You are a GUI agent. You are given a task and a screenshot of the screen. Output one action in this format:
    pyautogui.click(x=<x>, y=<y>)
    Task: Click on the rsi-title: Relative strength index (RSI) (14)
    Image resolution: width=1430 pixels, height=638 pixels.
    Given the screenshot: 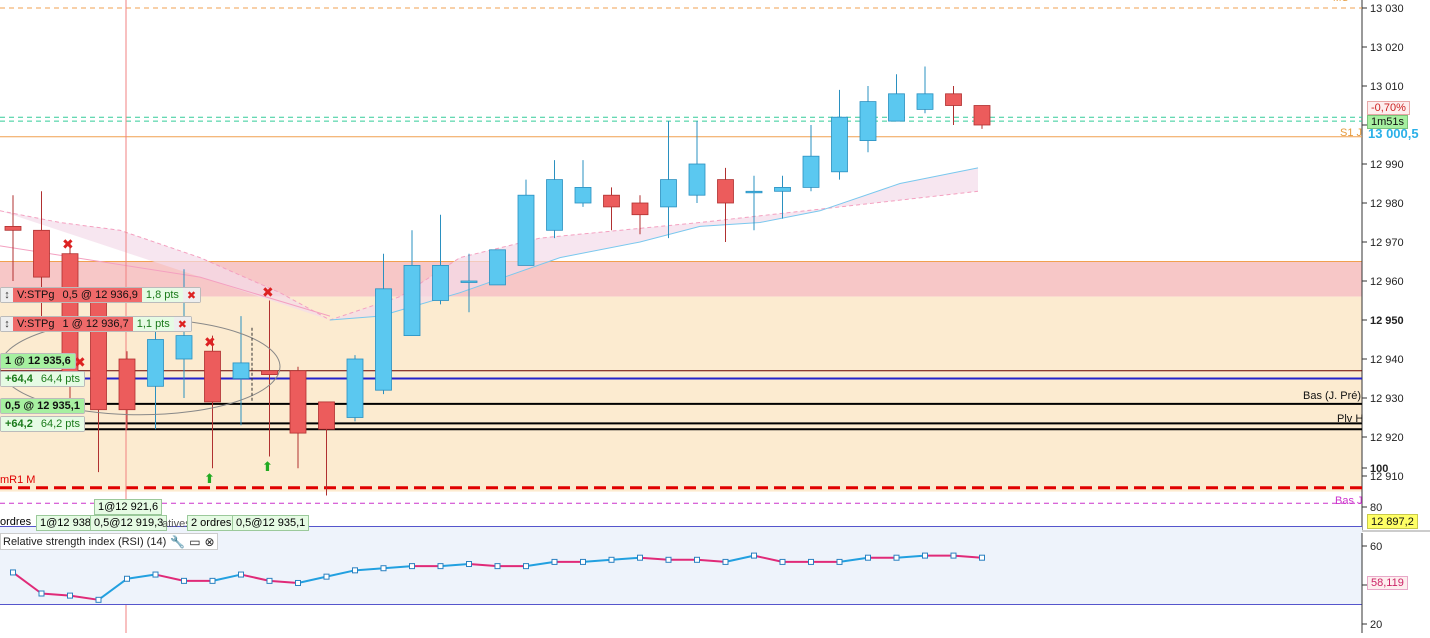 What is the action you would take?
    pyautogui.click(x=85, y=541)
    